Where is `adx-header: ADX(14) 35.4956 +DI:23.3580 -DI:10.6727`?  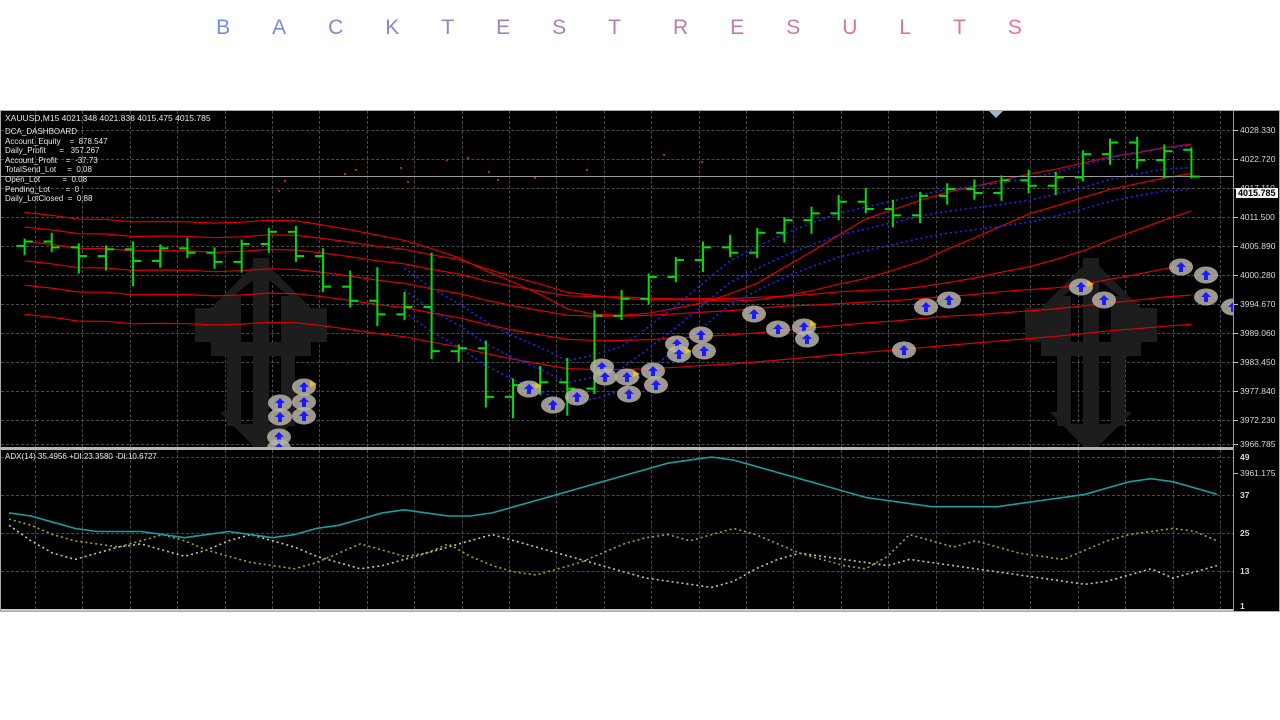
adx-header: ADX(14) 35.4956 +DI:23.3580 -DI:10.6727 is located at coordinates (81, 456).